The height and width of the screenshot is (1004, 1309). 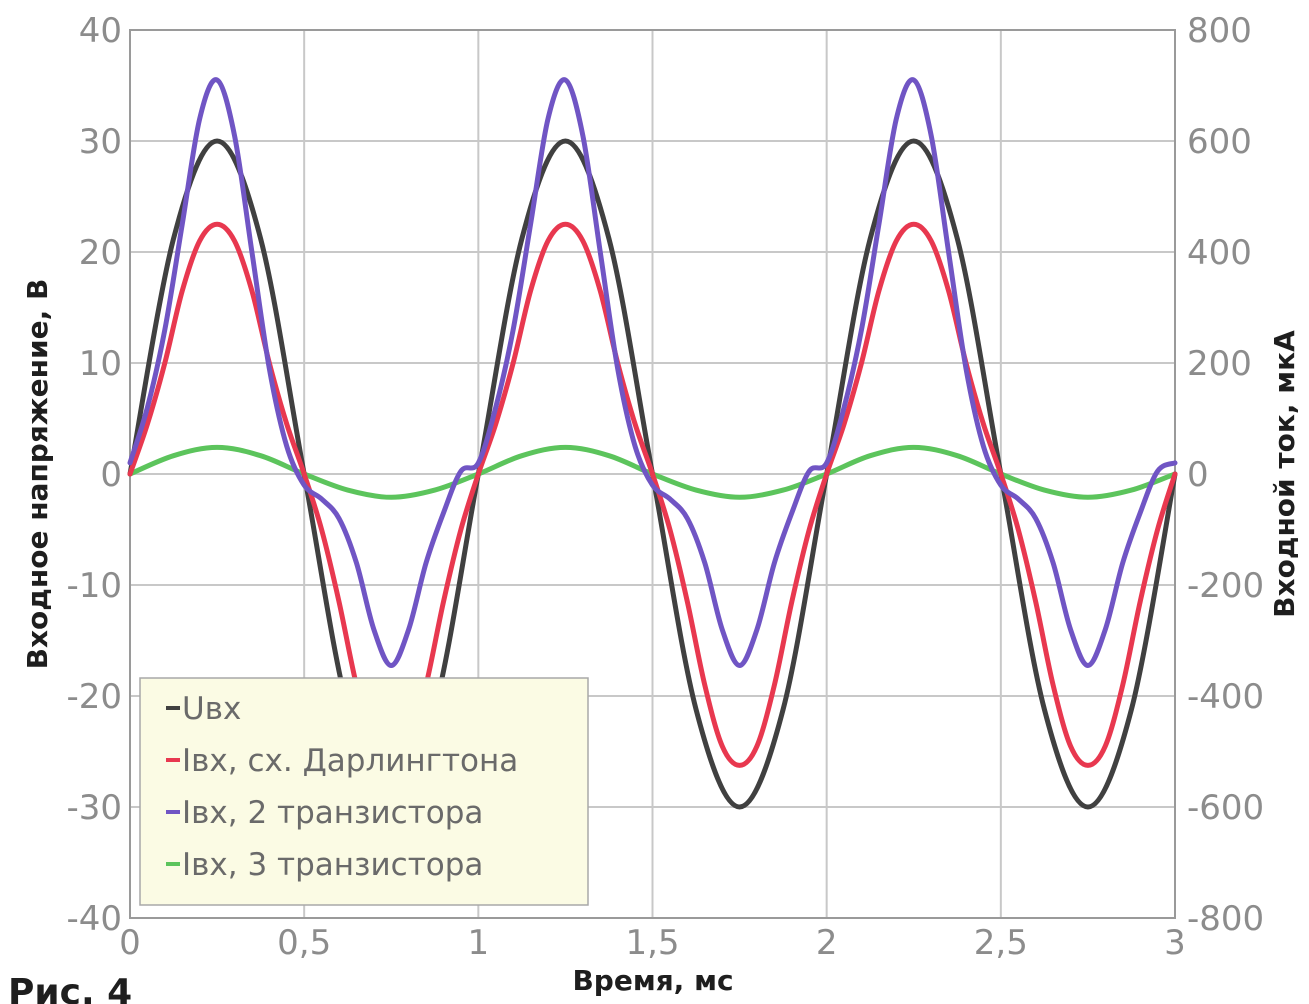 What do you see at coordinates (94, 808) in the screenshot?
I see `y-tick-label: -30` at bounding box center [94, 808].